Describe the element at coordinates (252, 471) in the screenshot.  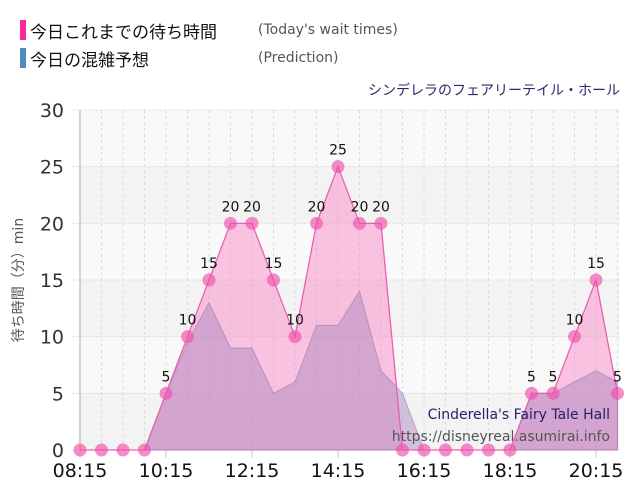
I see `x-tick-label: 12:15` at that location.